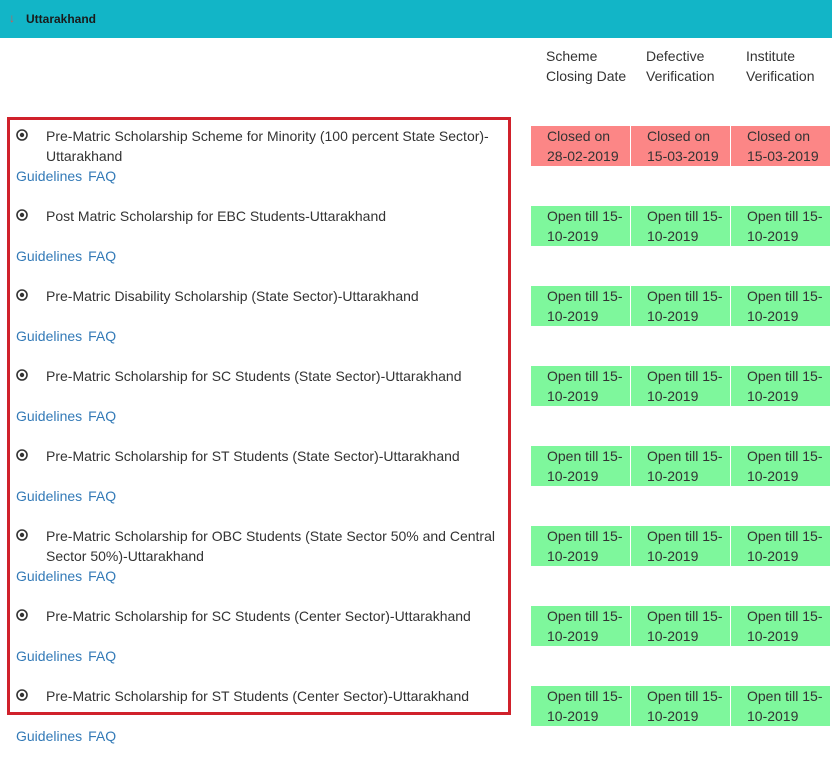 The width and height of the screenshot is (832, 760). What do you see at coordinates (680, 66) in the screenshot?
I see `column-header-defective-verification: Defective Verification` at bounding box center [680, 66].